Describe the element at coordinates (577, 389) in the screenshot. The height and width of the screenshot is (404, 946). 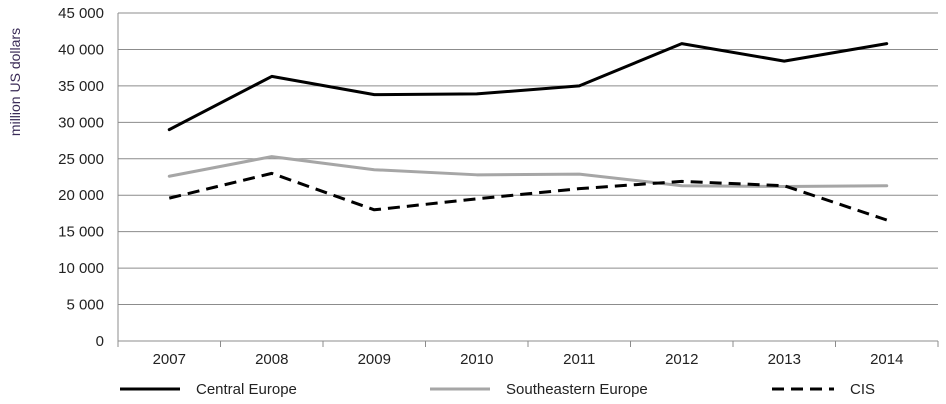
I see `legend-label: Southeastern Europe` at that location.